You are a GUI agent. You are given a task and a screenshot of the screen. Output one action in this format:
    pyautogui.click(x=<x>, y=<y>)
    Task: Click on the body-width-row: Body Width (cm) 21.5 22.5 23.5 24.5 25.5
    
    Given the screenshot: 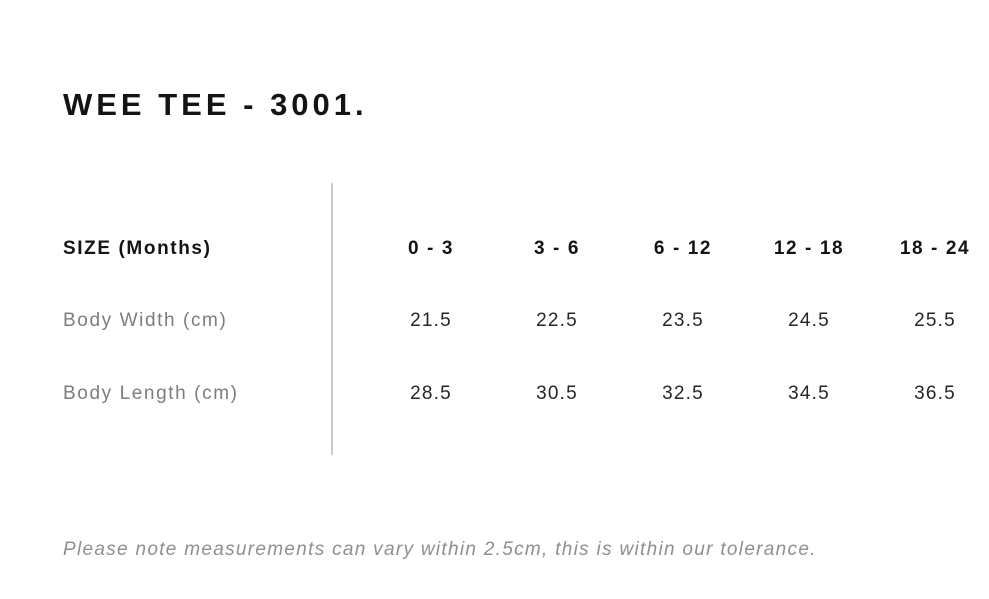 What is the action you would take?
    pyautogui.click(x=494, y=321)
    